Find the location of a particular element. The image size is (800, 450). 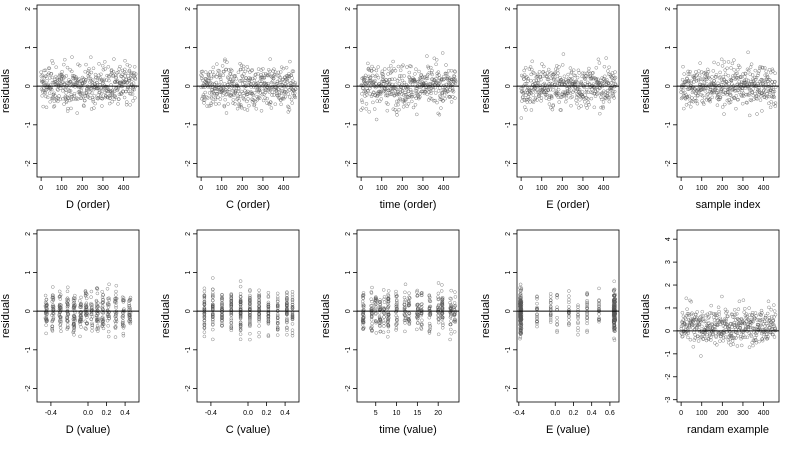

x-tick-label: 0.4 is located at coordinates (592, 413).